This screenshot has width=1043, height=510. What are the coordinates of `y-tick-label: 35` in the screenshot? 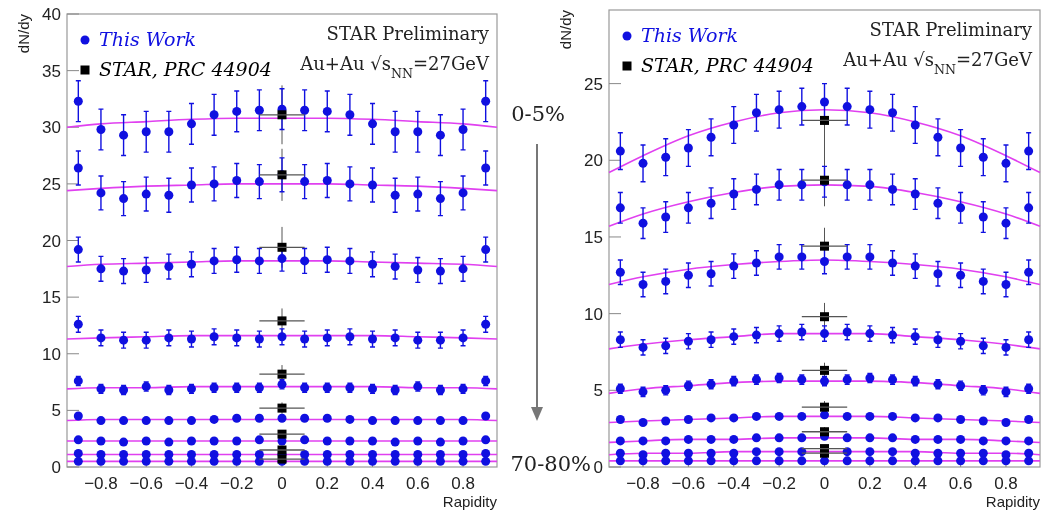 It's located at (51, 71).